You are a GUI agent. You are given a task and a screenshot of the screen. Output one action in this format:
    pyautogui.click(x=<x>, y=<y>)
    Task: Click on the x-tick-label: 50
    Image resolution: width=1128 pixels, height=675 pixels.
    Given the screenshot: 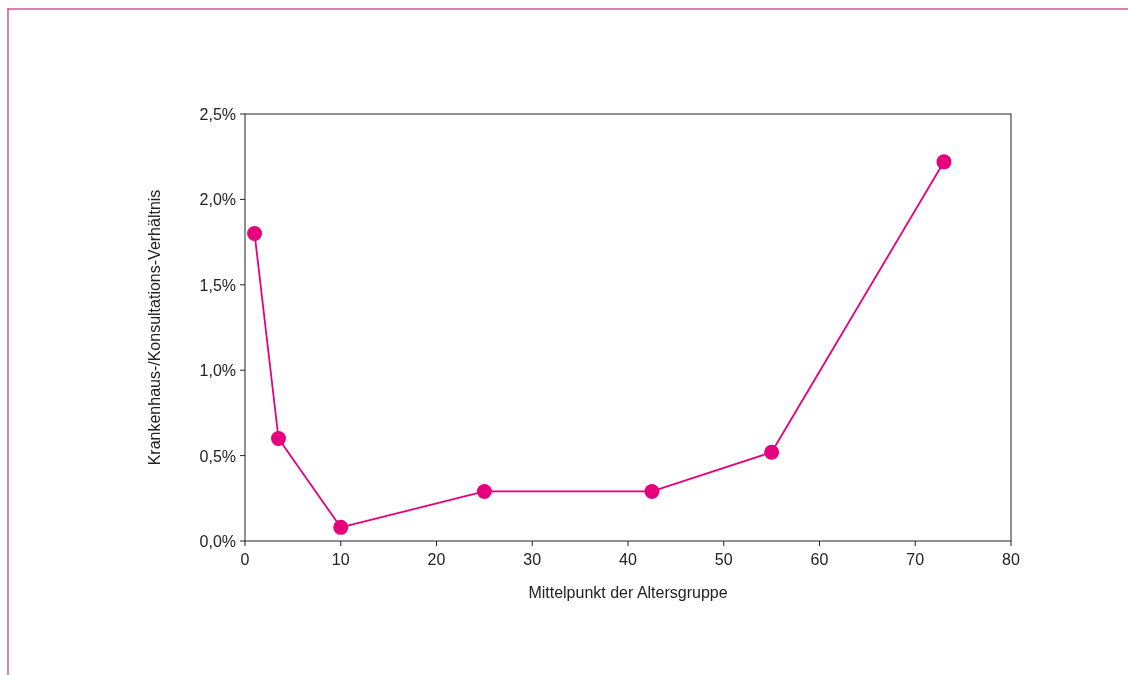 What is the action you would take?
    pyautogui.click(x=723, y=559)
    